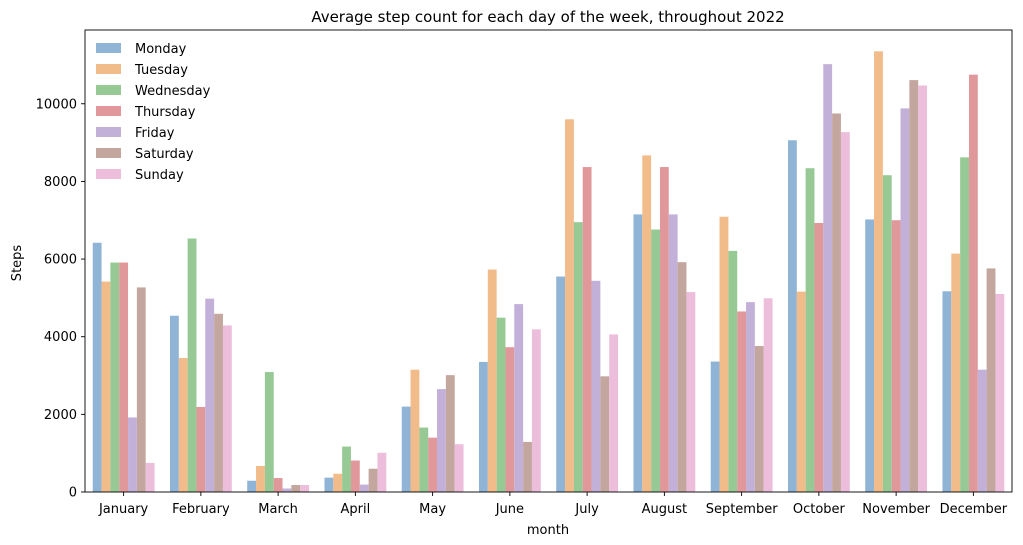  What do you see at coordinates (108, 174) in the screenshot?
I see `legend-swatch-sunday` at bounding box center [108, 174].